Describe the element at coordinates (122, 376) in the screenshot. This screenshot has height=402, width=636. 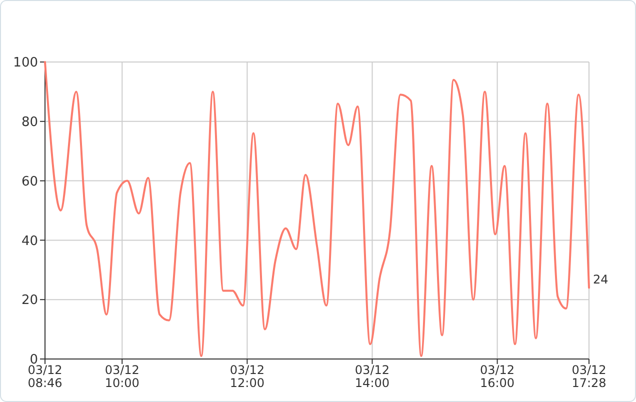
I see `x-tick-label: 03/12 10:00` at that location.